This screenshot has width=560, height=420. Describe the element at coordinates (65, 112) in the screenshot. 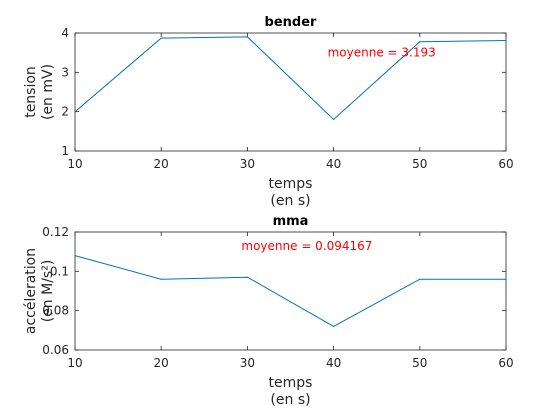

I see `y-tick-label: 2` at that location.